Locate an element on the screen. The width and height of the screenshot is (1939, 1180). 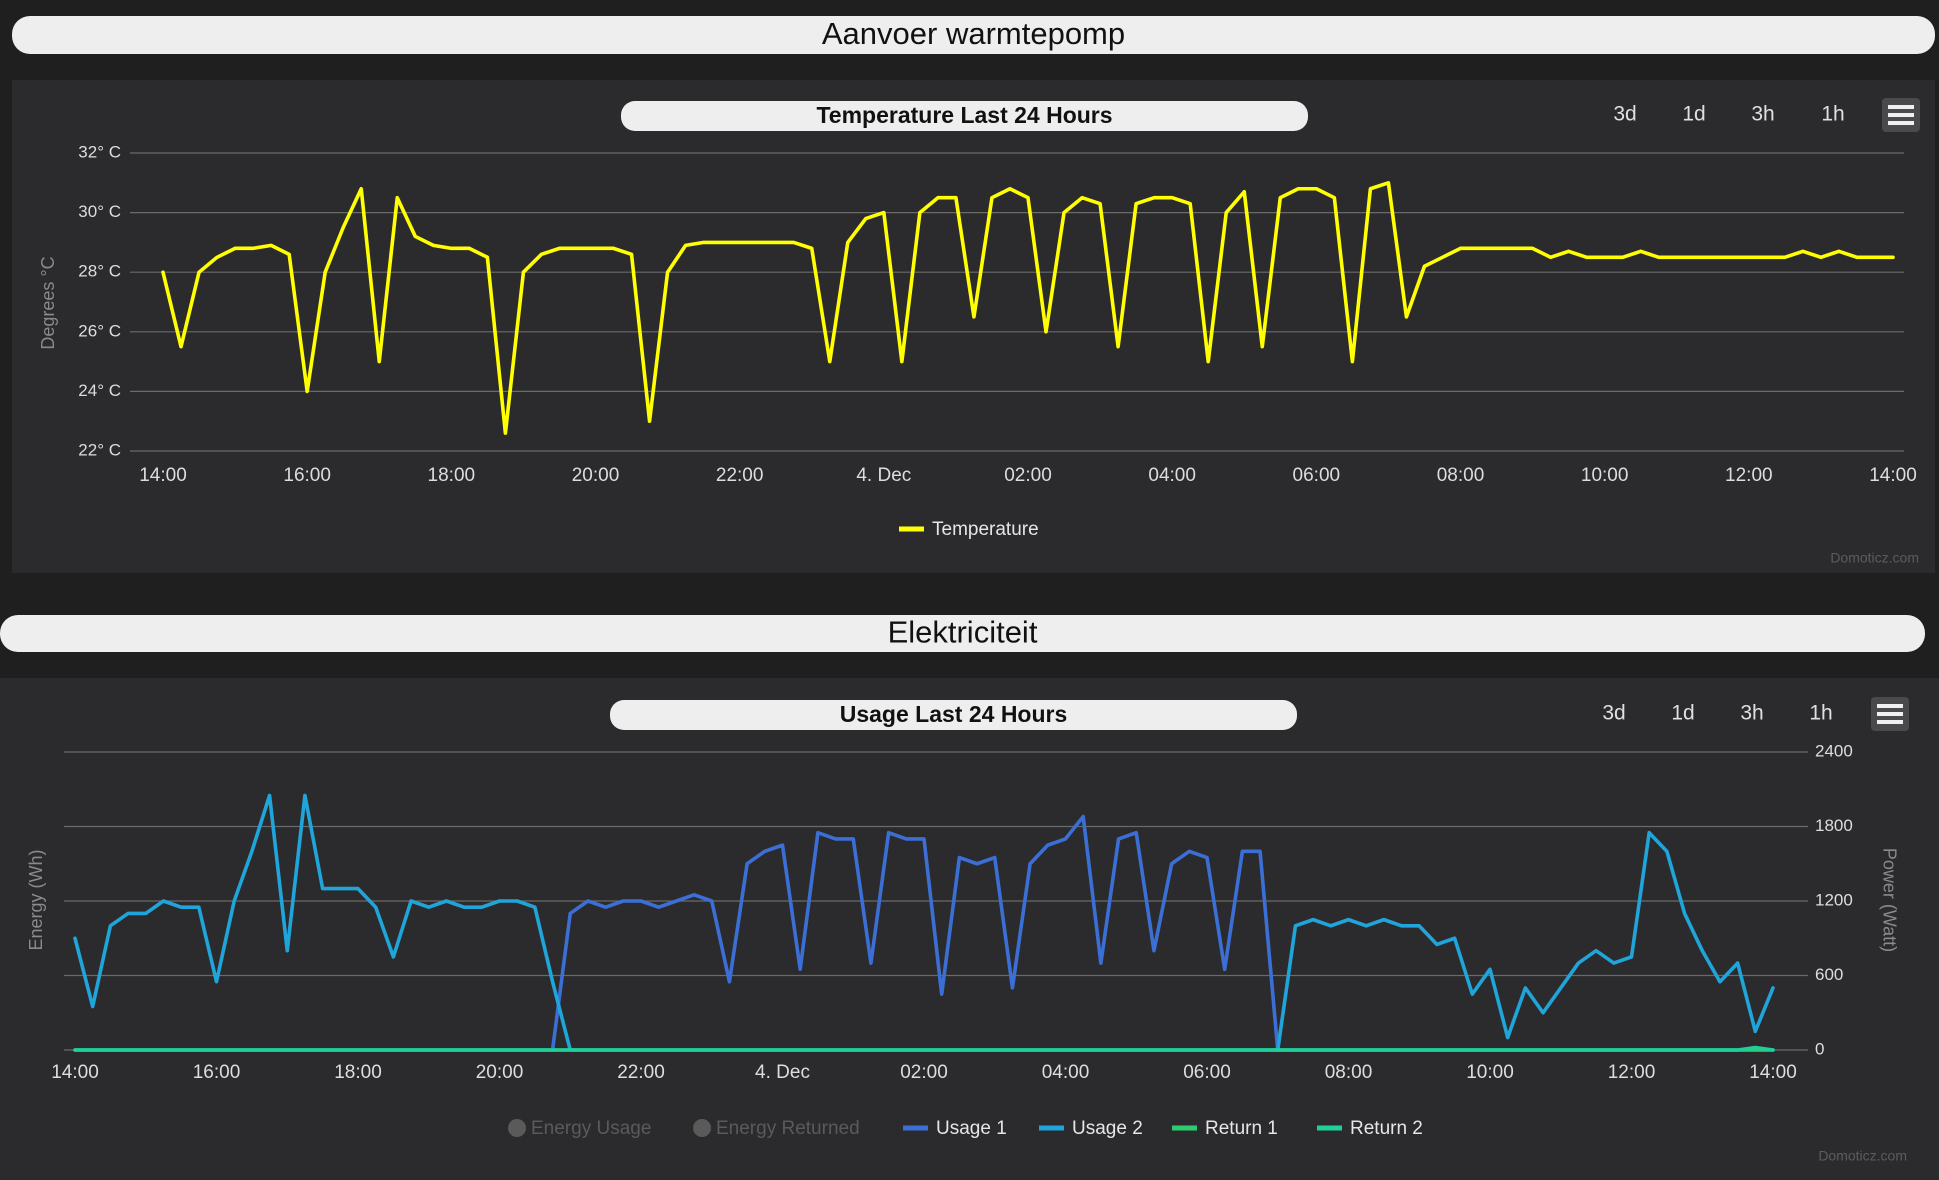
y-axis-title: Energy (Wh) is located at coordinates (36, 899).